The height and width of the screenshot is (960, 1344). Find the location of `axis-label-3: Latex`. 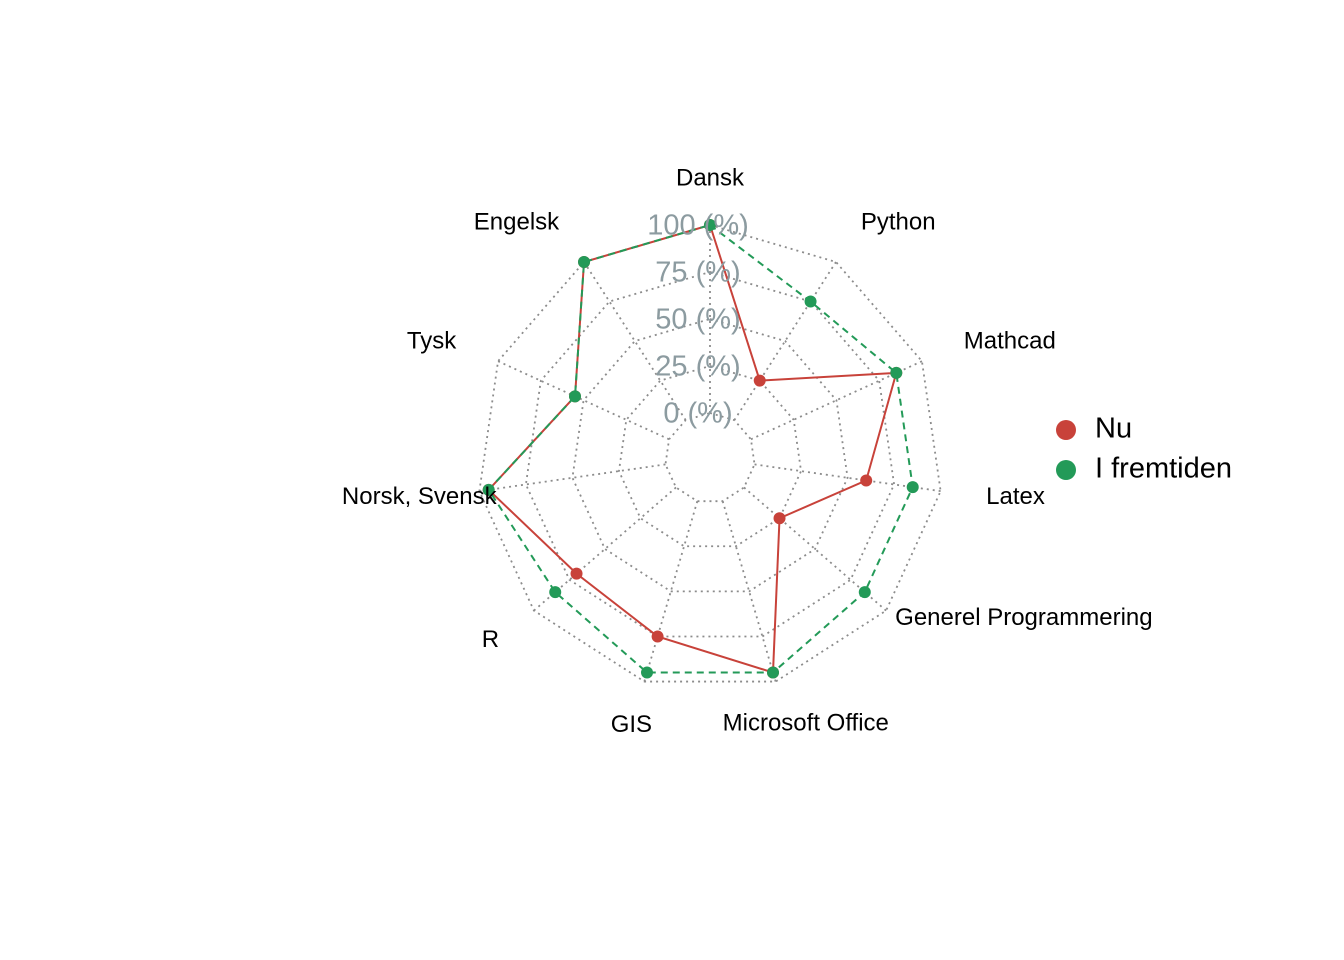

axis-label-3: Latex is located at coordinates (1015, 496).